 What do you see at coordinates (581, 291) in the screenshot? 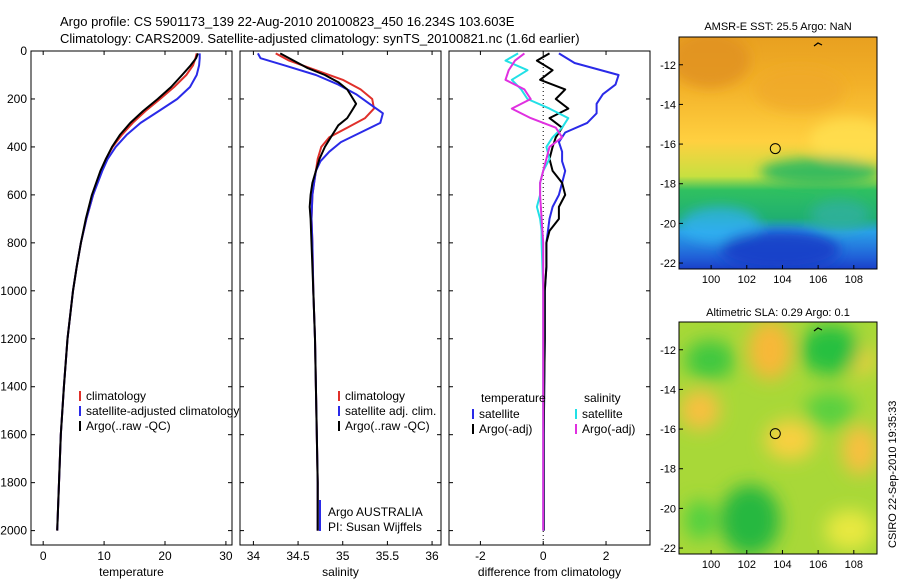
I see `difference-series-blue-line` at bounding box center [581, 291].